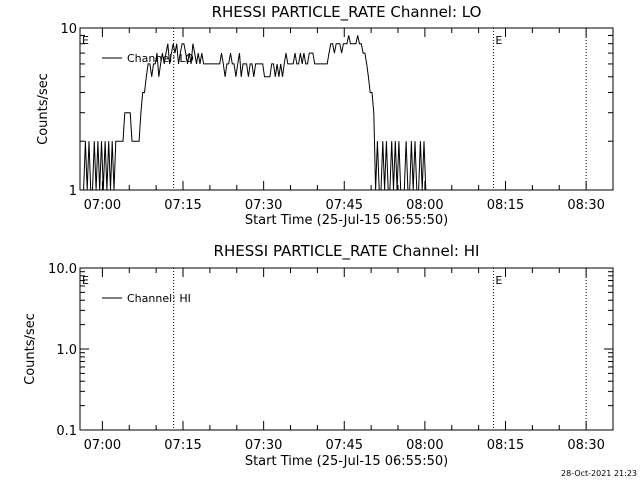 Image resolution: width=640 pixels, height=480 pixels. What do you see at coordinates (599, 473) in the screenshot?
I see `footer-date: 28-Oct-2021 21:23` at bounding box center [599, 473].